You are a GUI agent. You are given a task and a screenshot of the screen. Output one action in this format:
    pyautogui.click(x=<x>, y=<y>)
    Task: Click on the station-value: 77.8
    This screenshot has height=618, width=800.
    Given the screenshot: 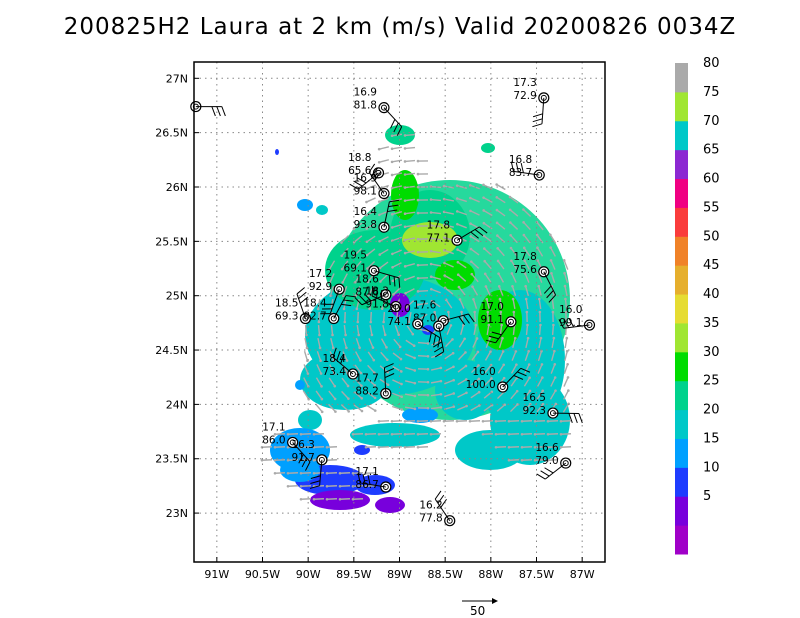 What is the action you would take?
    pyautogui.click(x=430, y=519)
    